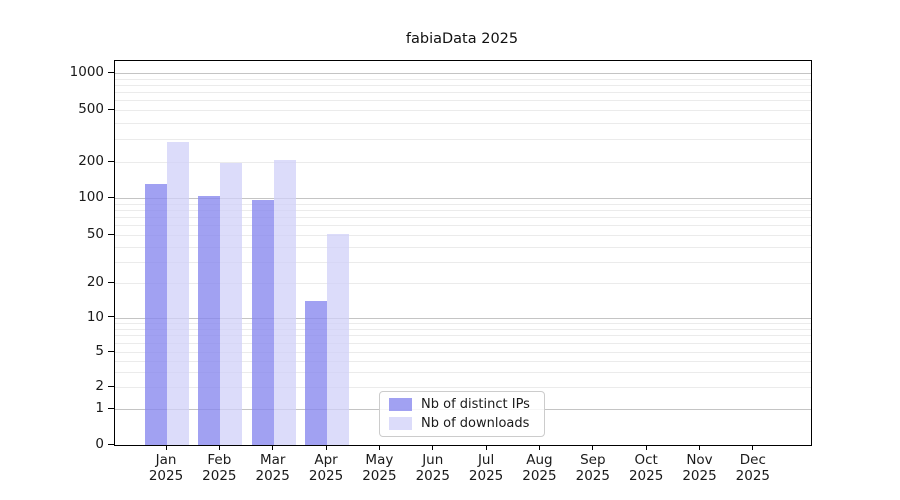 This screenshot has width=900, height=500. What do you see at coordinates (95, 316) in the screenshot?
I see `y-tick-label-10: 10` at bounding box center [95, 316].